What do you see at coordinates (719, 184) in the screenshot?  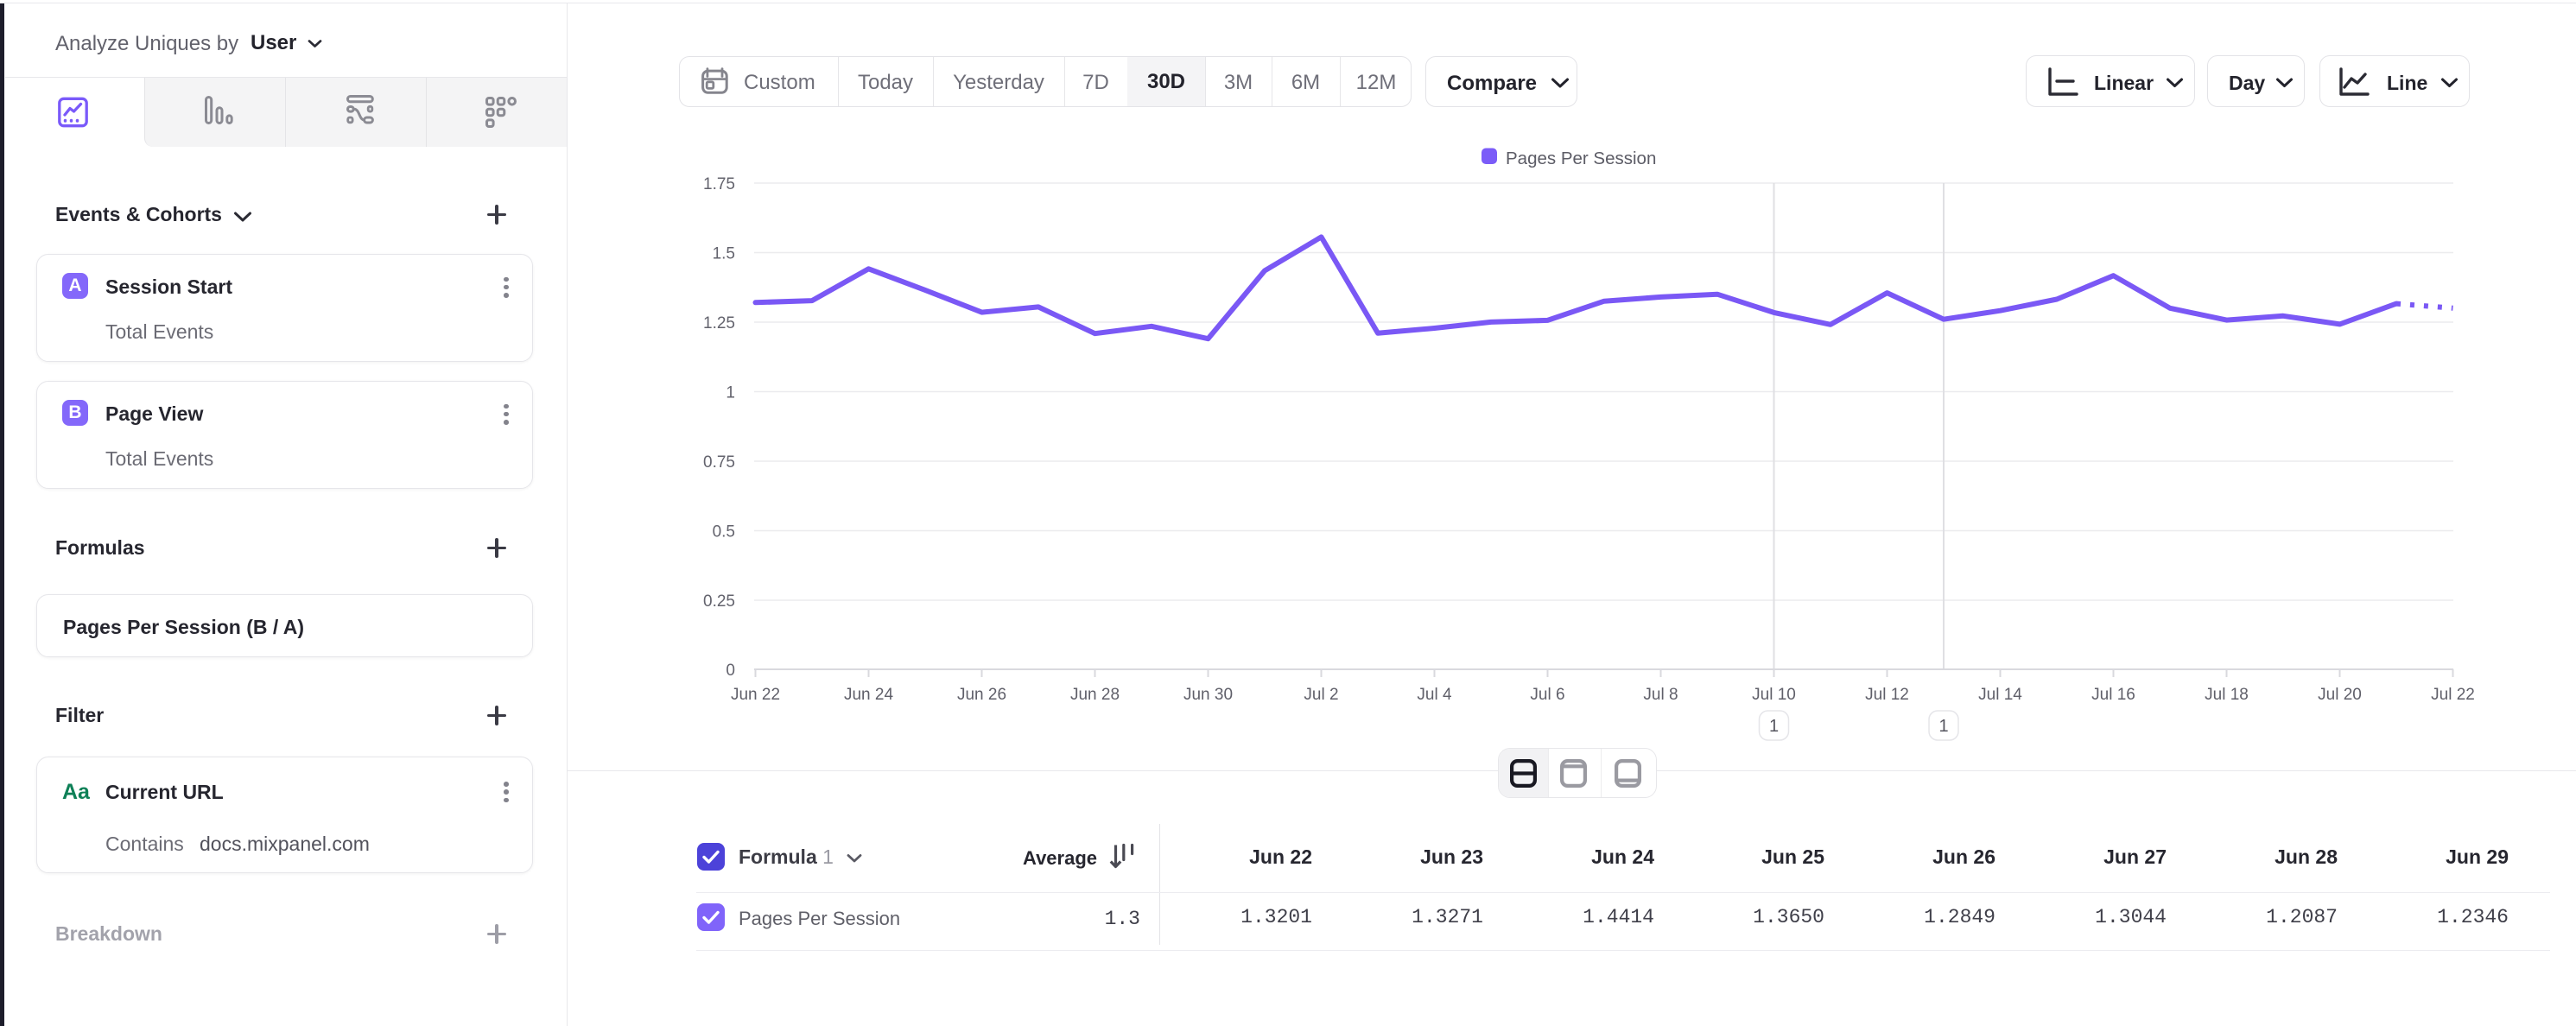 I see `svg-text: 1.75` at bounding box center [719, 184].